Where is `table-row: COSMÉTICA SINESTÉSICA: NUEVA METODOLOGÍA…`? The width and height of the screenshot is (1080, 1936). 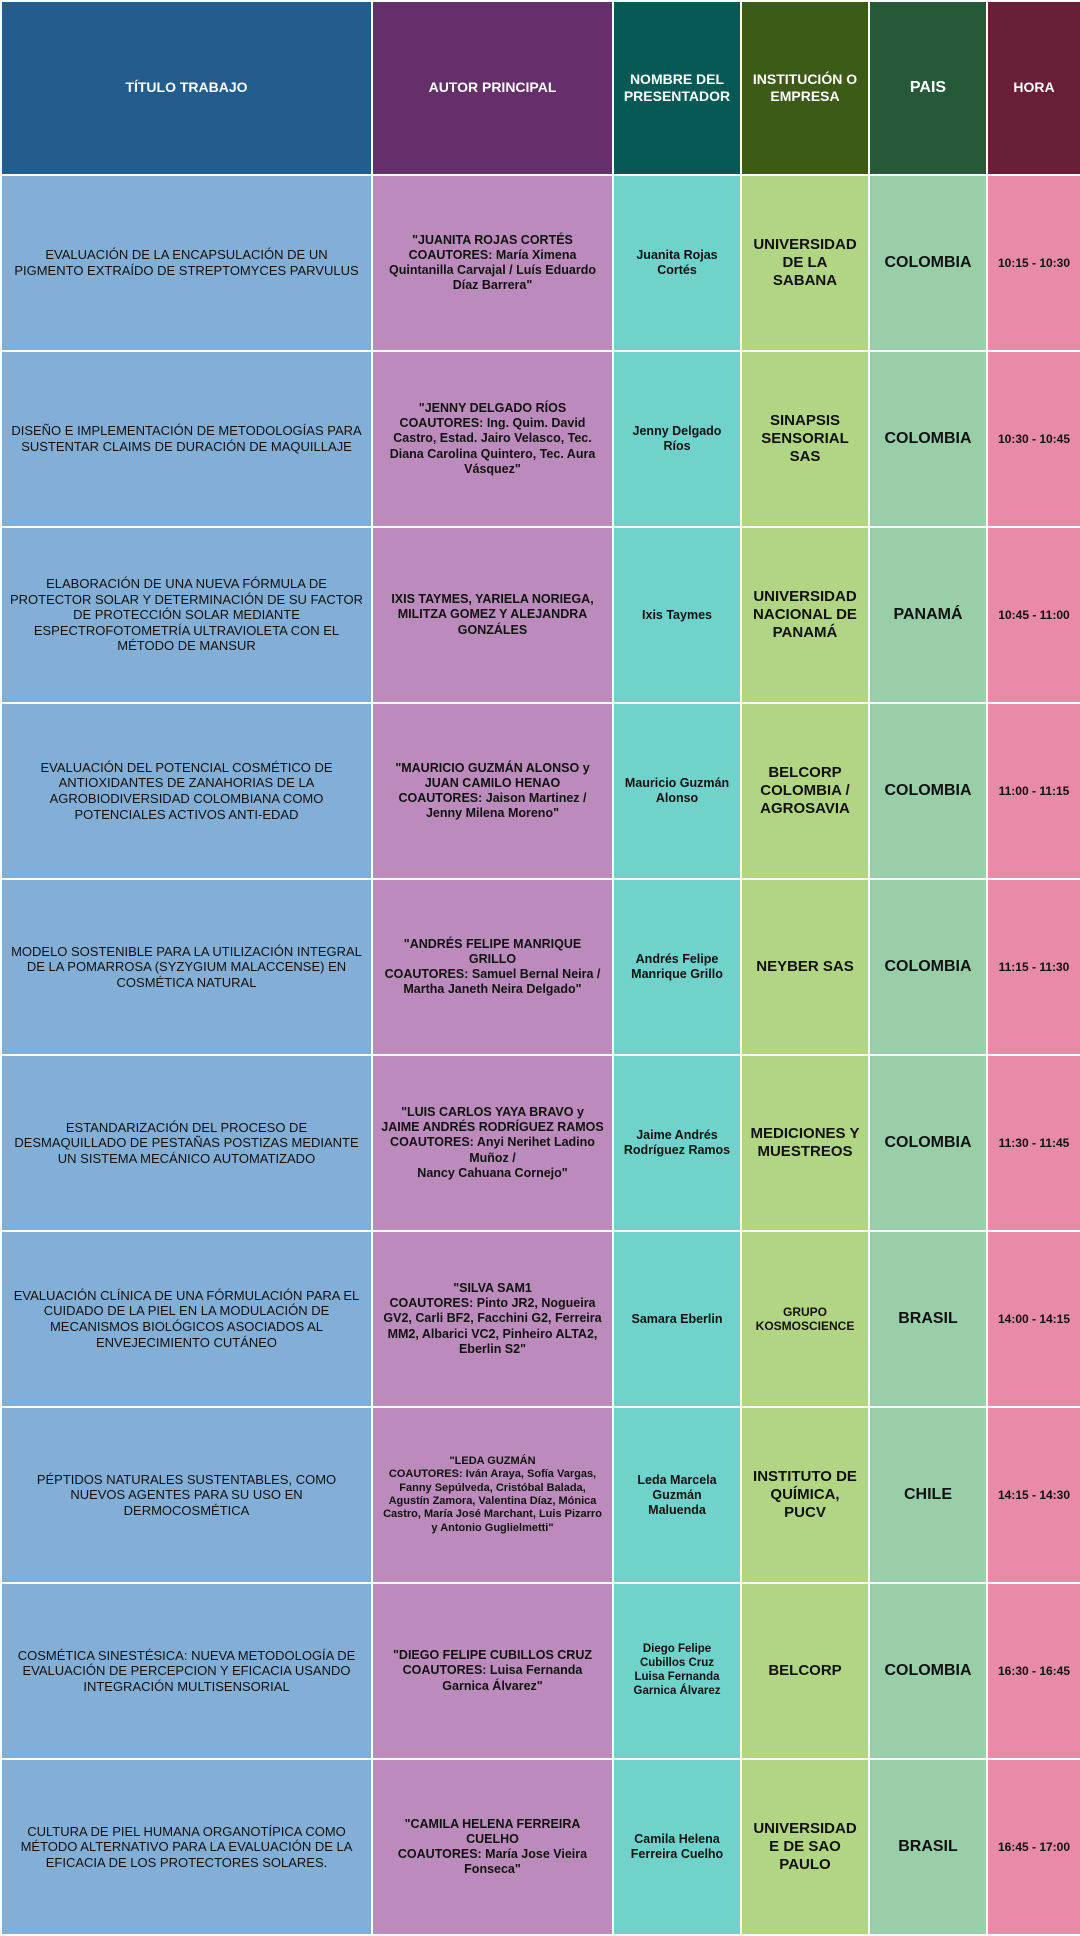
table-row: COSMÉTICA SINESTÉSICA: NUEVA METODOLOGÍA… is located at coordinates (540, 1671).